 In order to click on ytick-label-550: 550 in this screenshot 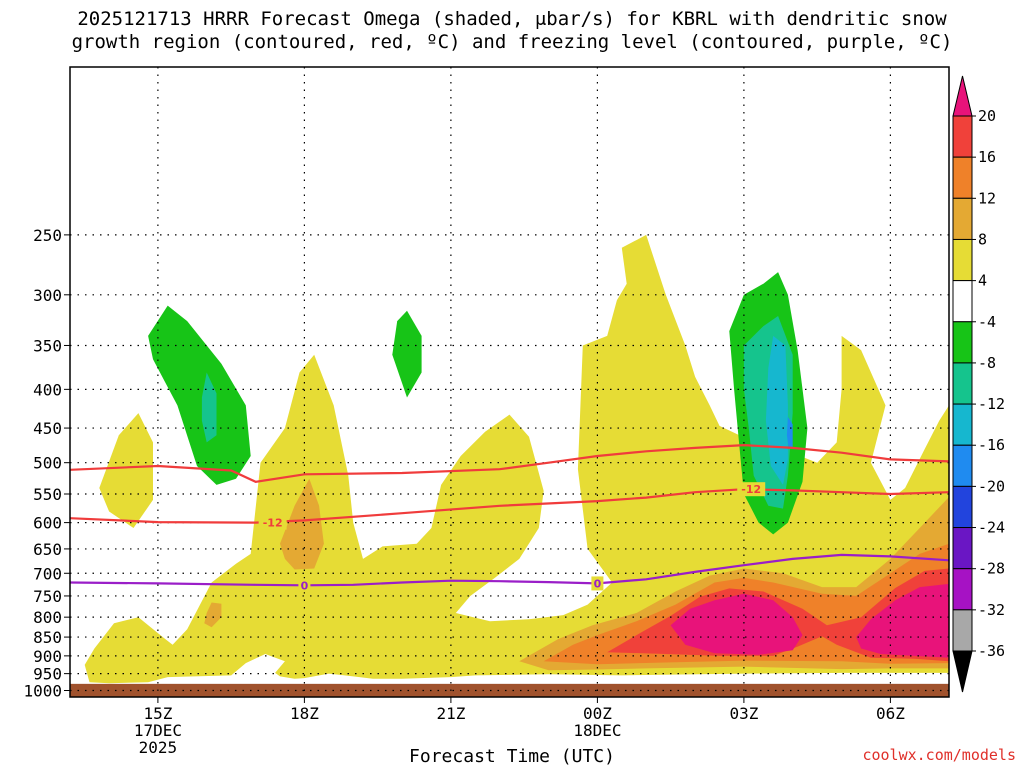, I will do `click(47, 494)`.